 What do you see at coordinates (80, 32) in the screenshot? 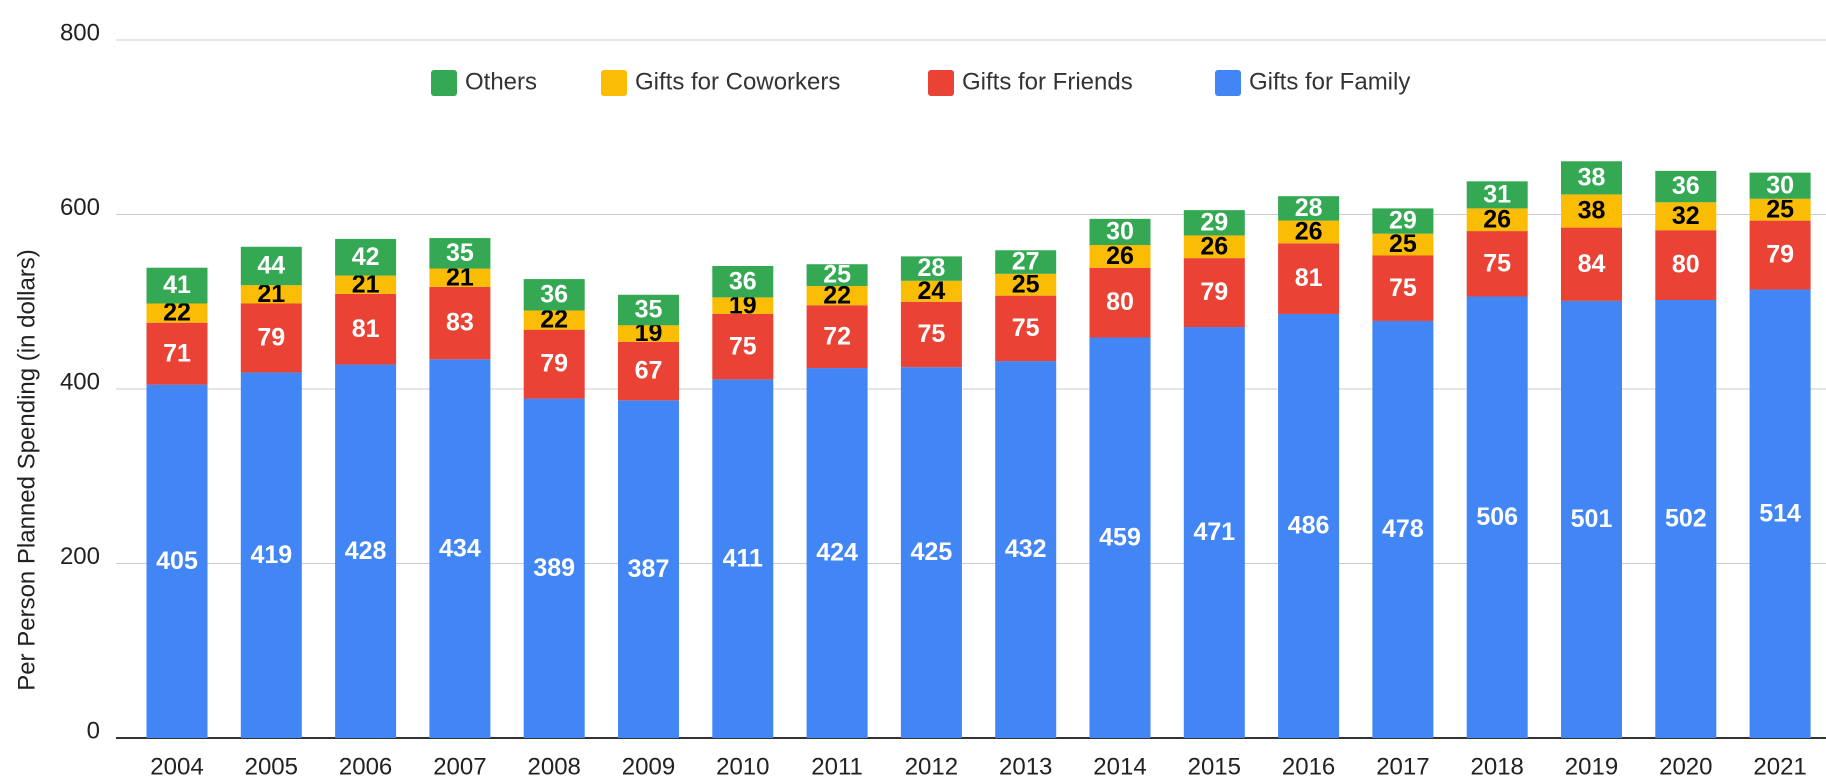
I see `y-tick-label: 800` at bounding box center [80, 32].